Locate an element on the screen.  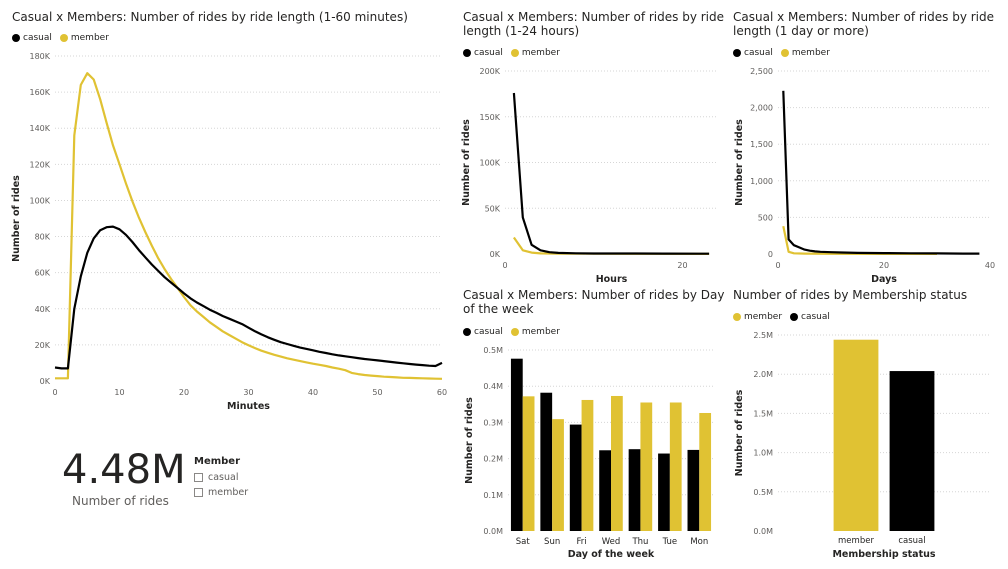
minutes-y-tick-label: 100K is located at coordinates (39, 200).